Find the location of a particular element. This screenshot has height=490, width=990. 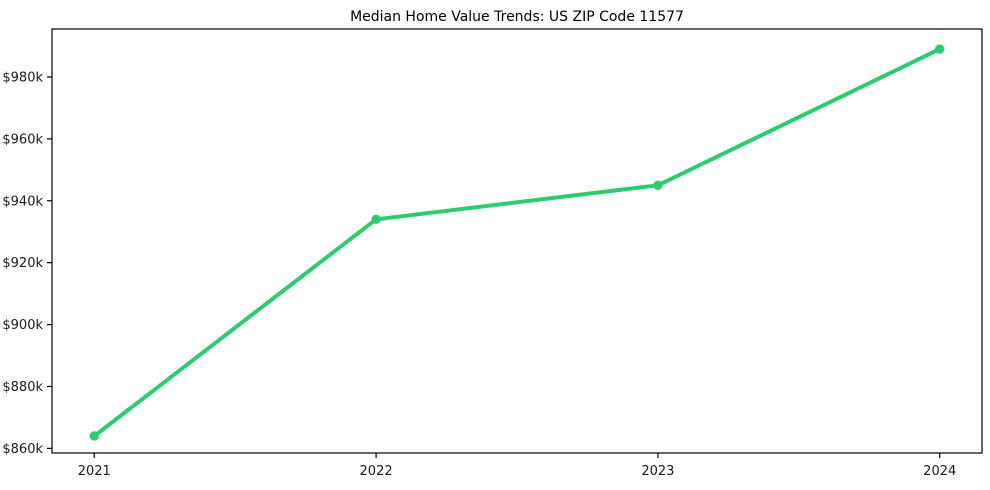

y-tick-label: $980k is located at coordinates (22, 77).